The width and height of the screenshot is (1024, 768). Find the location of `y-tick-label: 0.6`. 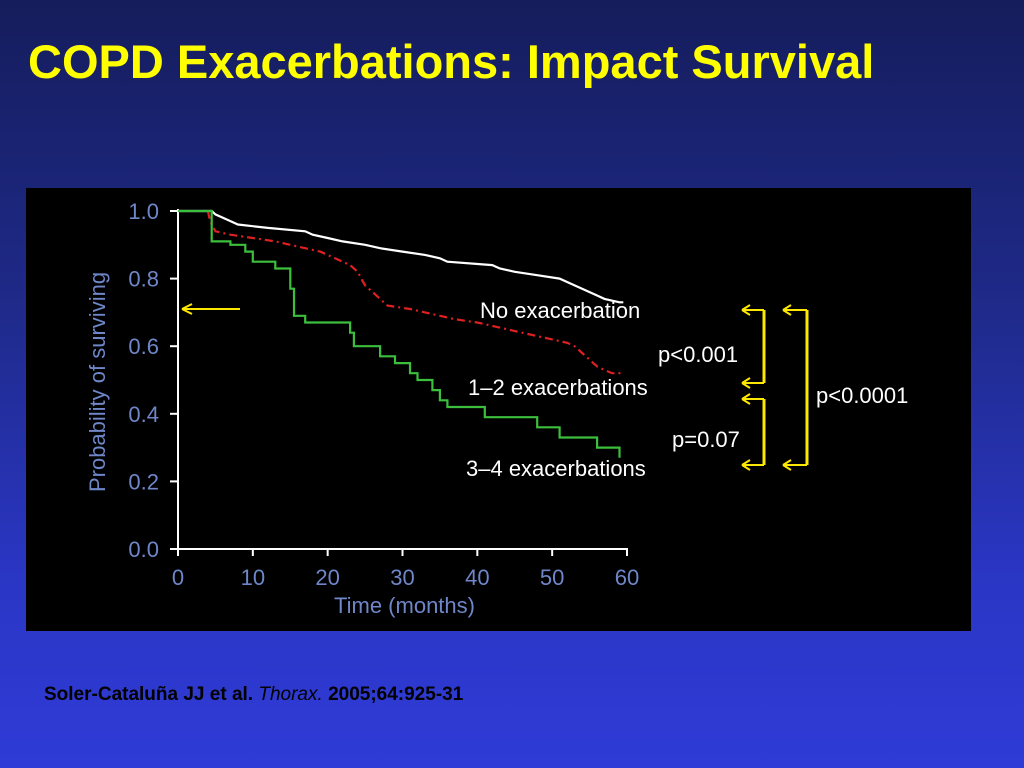

y-tick-label: 0.6 is located at coordinates (143, 346).